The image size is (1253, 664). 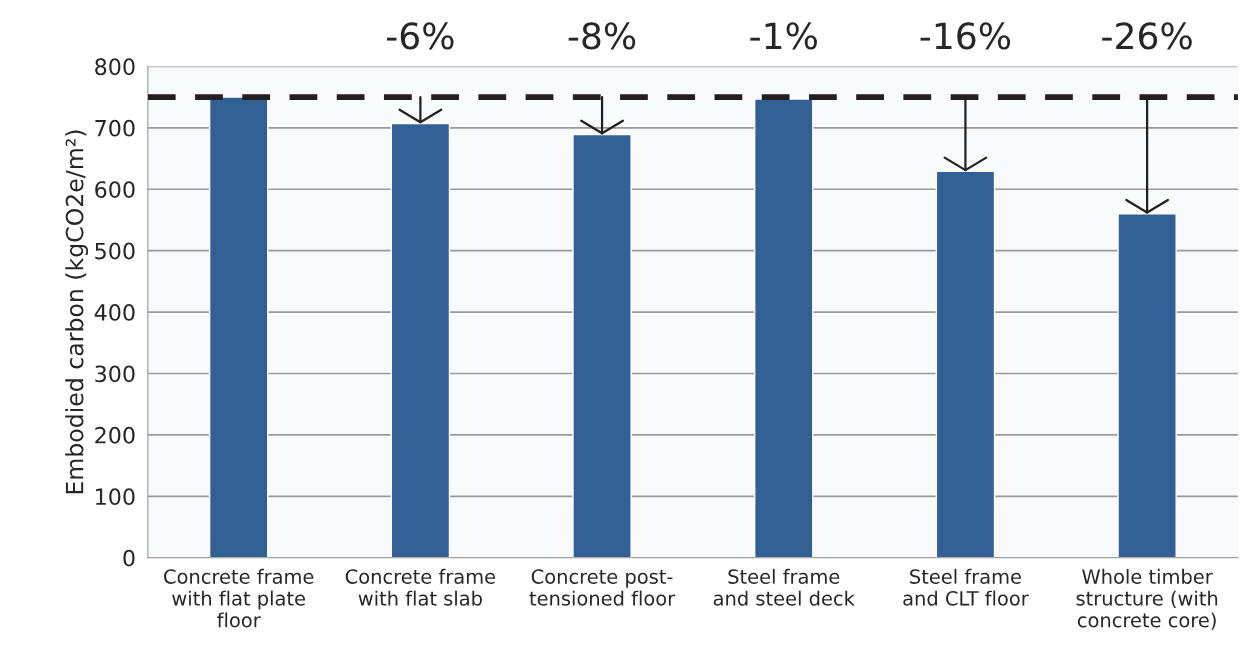 What do you see at coordinates (784, 587) in the screenshot?
I see `x-tick-label: Steel frame and steel deck` at bounding box center [784, 587].